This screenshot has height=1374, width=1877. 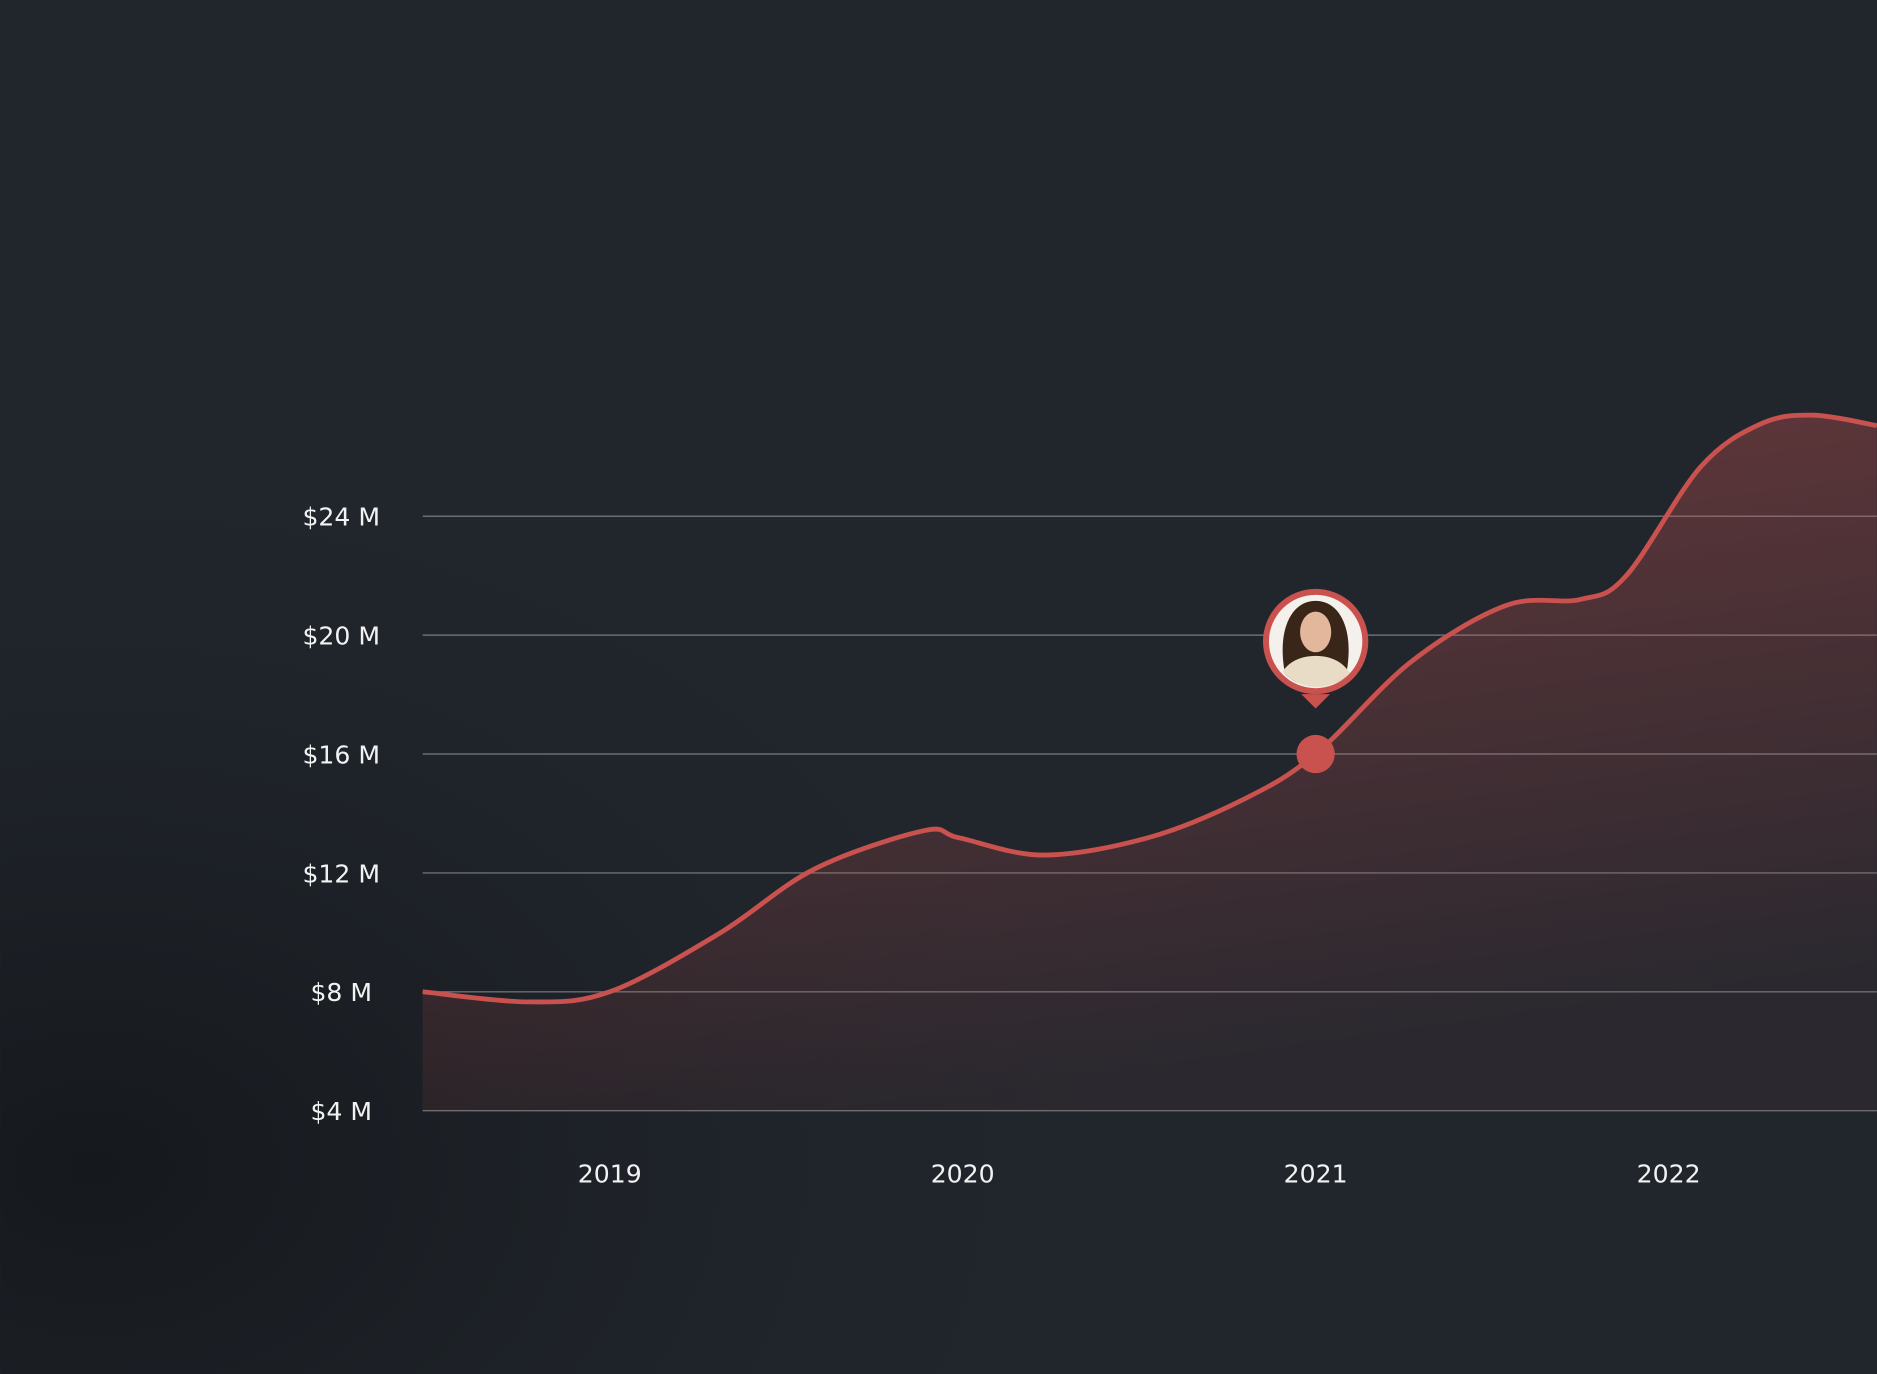 What do you see at coordinates (1316, 1173) in the screenshot?
I see `x-tick-label: 2021` at bounding box center [1316, 1173].